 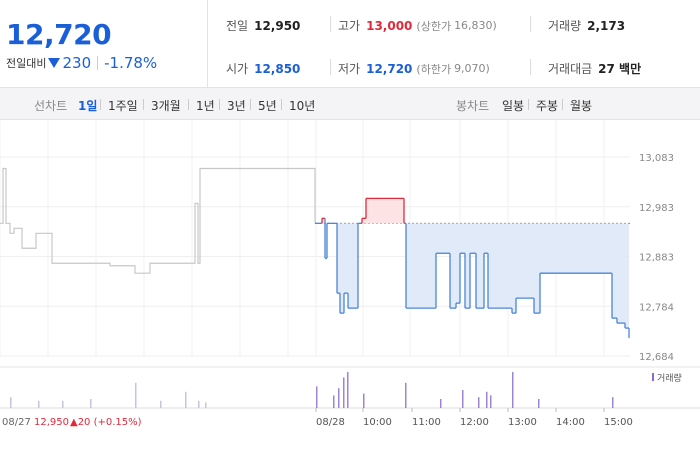 I want to click on x-tick-label: 15:00, so click(x=618, y=422).